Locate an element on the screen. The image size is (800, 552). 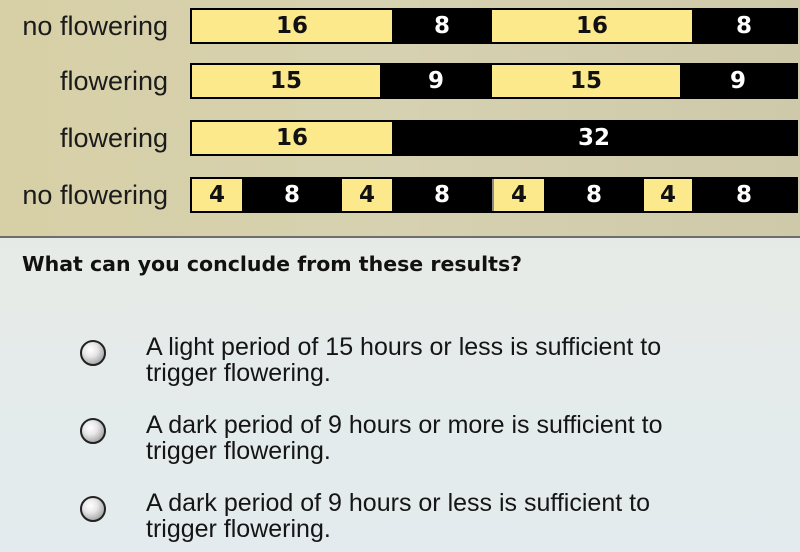
photoperiod-bar: 4 8 4 8 4 8 4 8 is located at coordinates (494, 195).